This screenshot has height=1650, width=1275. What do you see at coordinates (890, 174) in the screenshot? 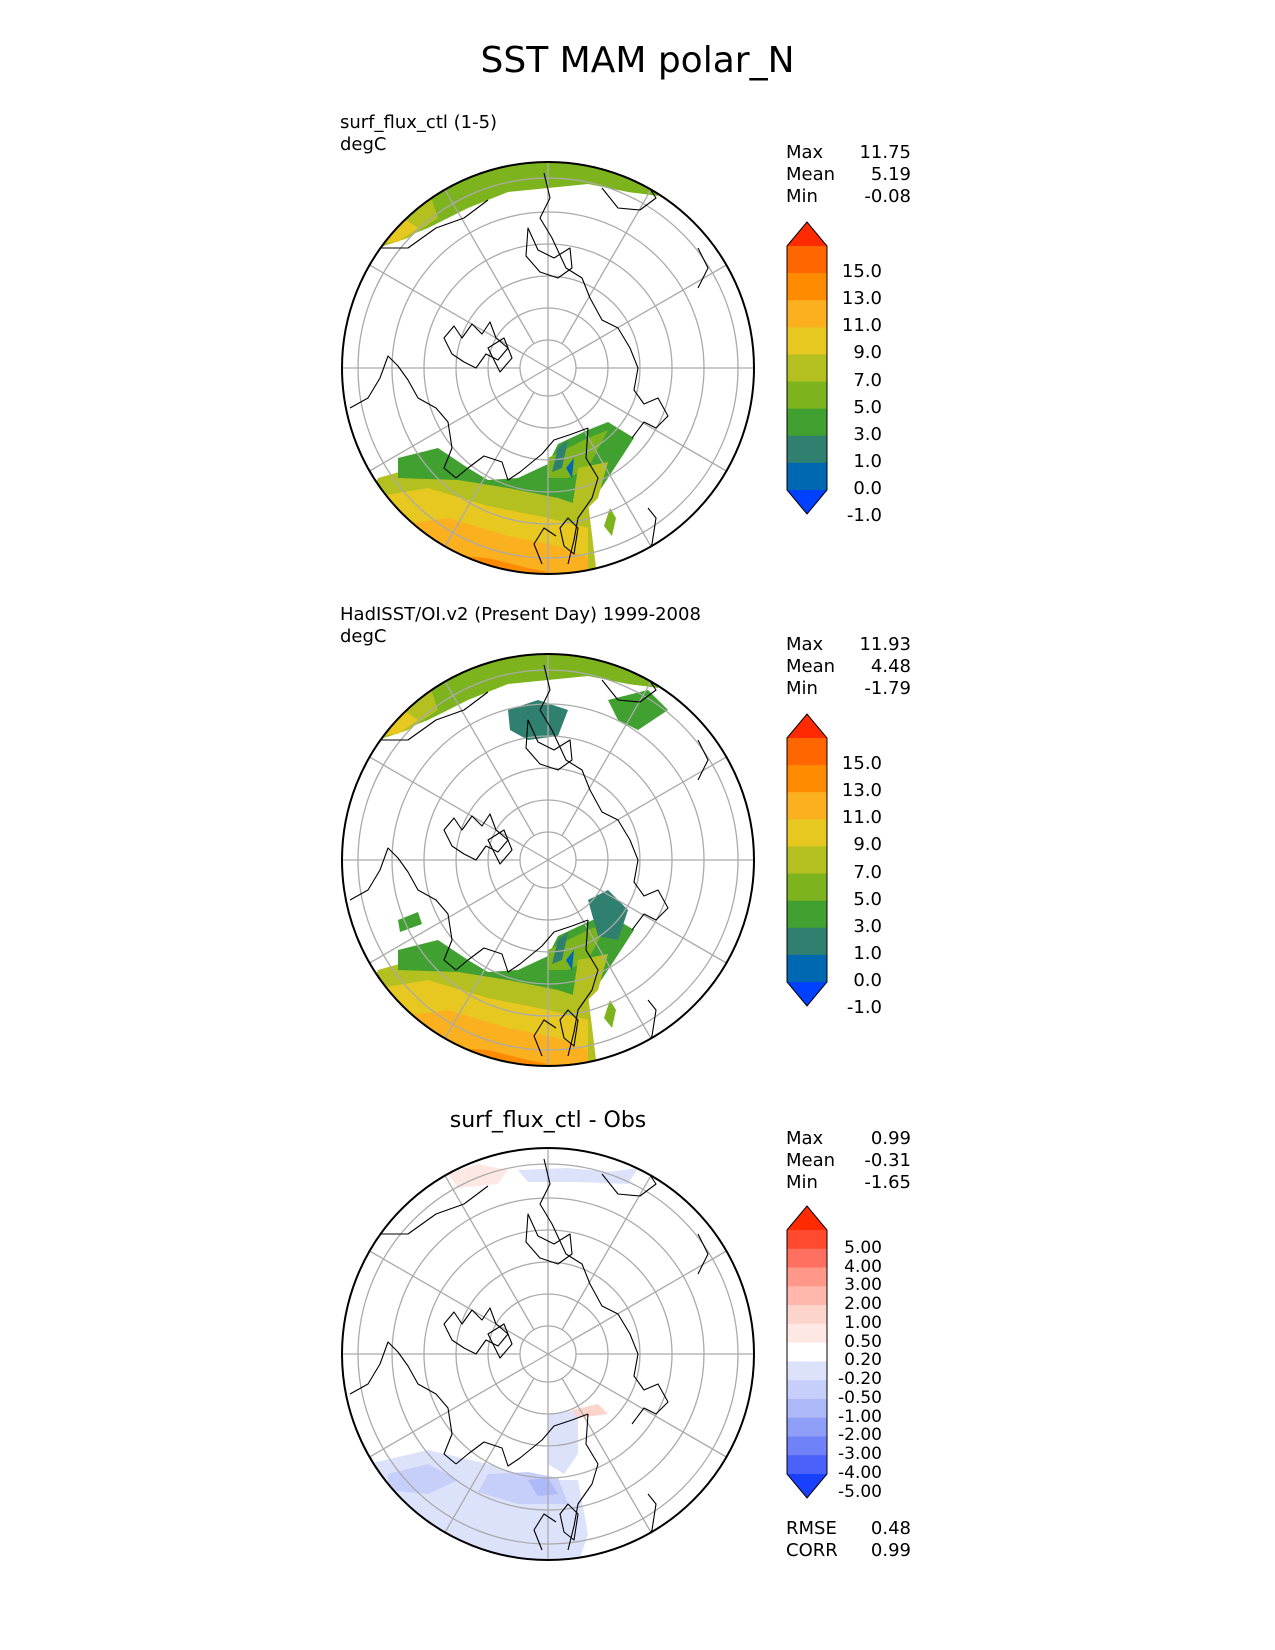
I see `stat-value: 5.19` at bounding box center [890, 174].